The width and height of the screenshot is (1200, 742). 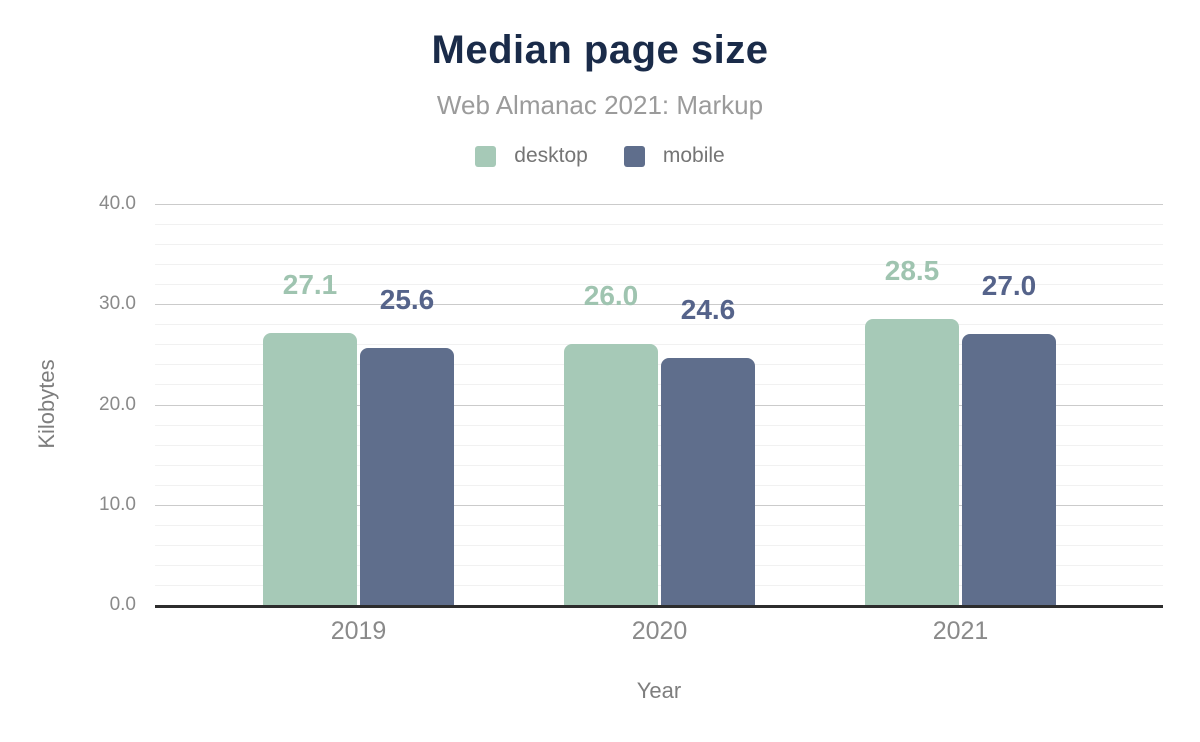 What do you see at coordinates (407, 476) in the screenshot?
I see `bar-mobile-2019` at bounding box center [407, 476].